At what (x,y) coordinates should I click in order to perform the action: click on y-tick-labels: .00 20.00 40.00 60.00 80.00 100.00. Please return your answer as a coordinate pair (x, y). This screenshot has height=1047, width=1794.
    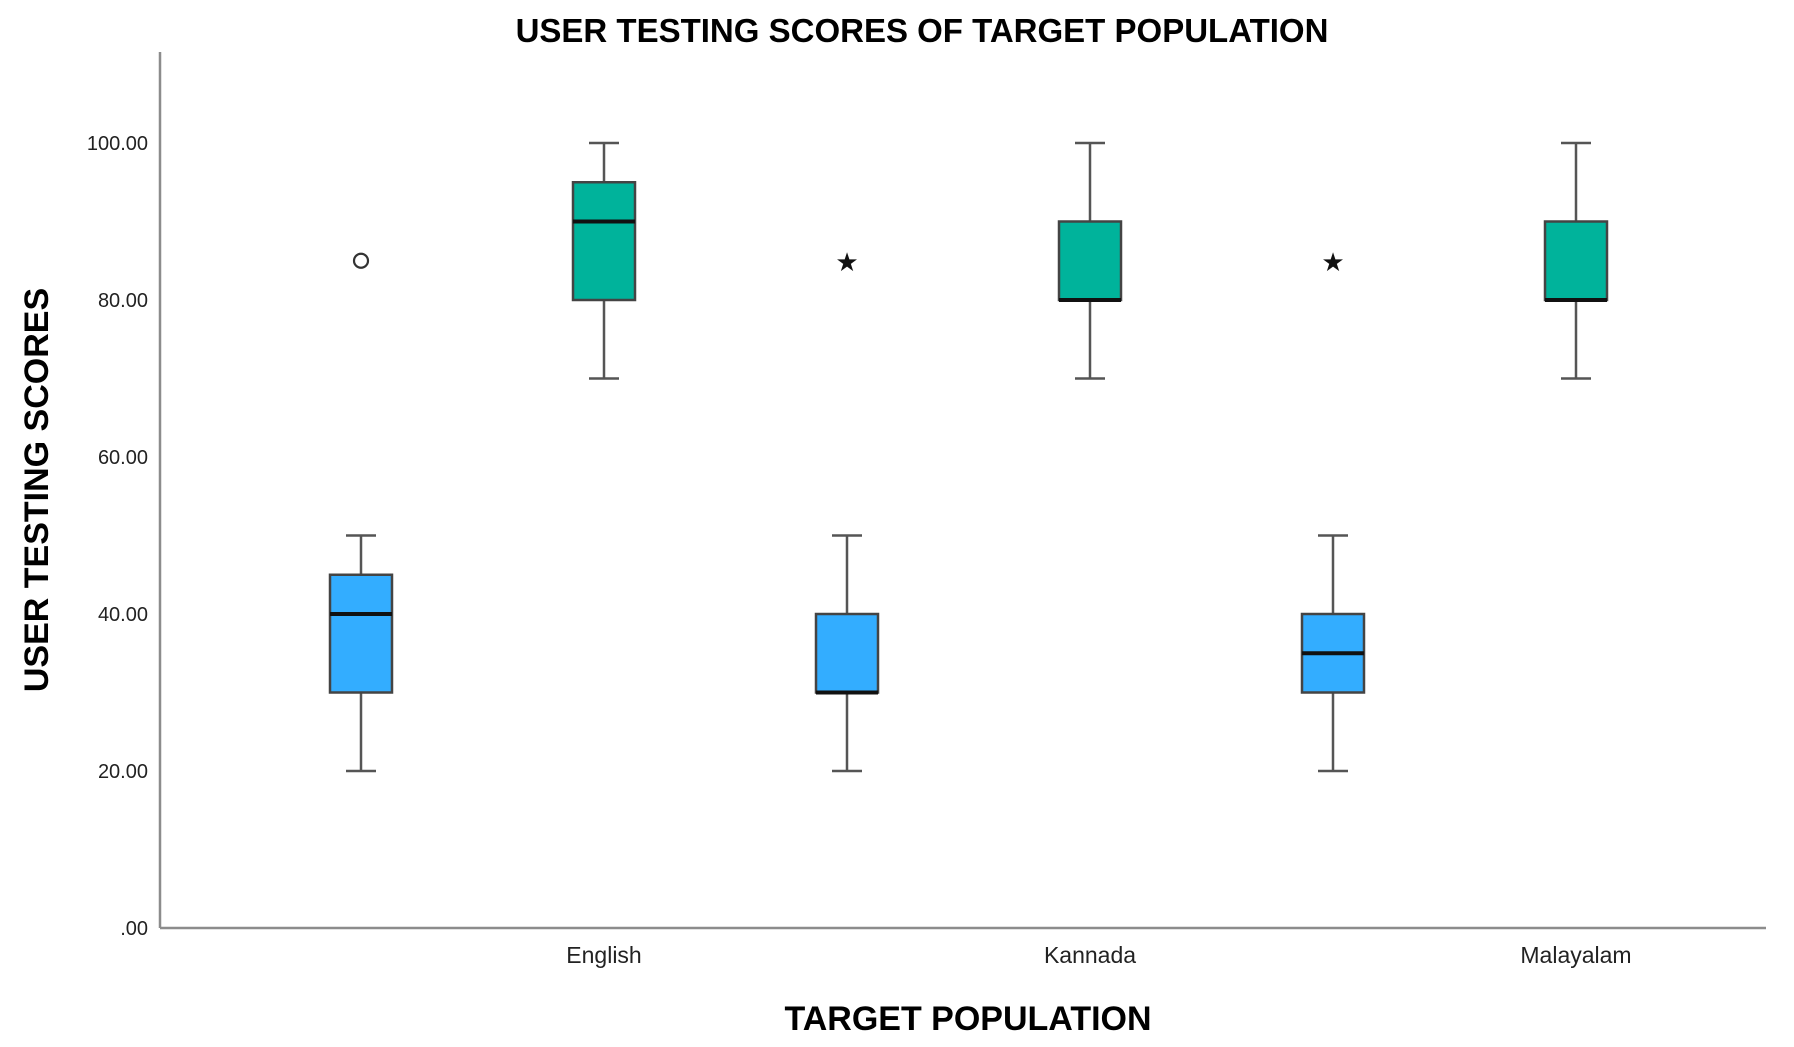
    Looking at the image, I should click on (117, 536).